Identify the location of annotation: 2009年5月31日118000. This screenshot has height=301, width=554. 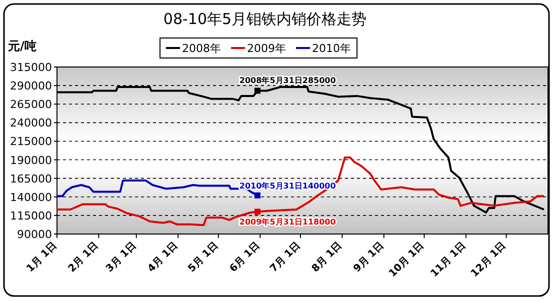
(287, 222).